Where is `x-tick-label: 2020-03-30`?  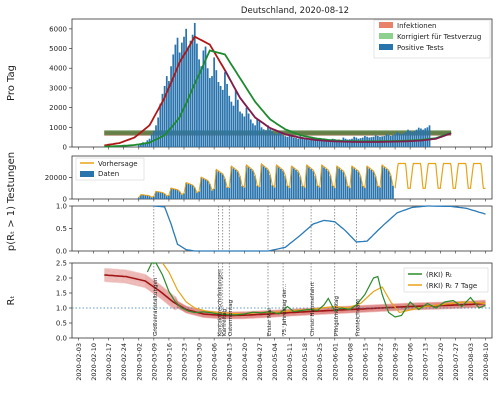
x-tick-label: 2020-03-30 is located at coordinates (200, 362).